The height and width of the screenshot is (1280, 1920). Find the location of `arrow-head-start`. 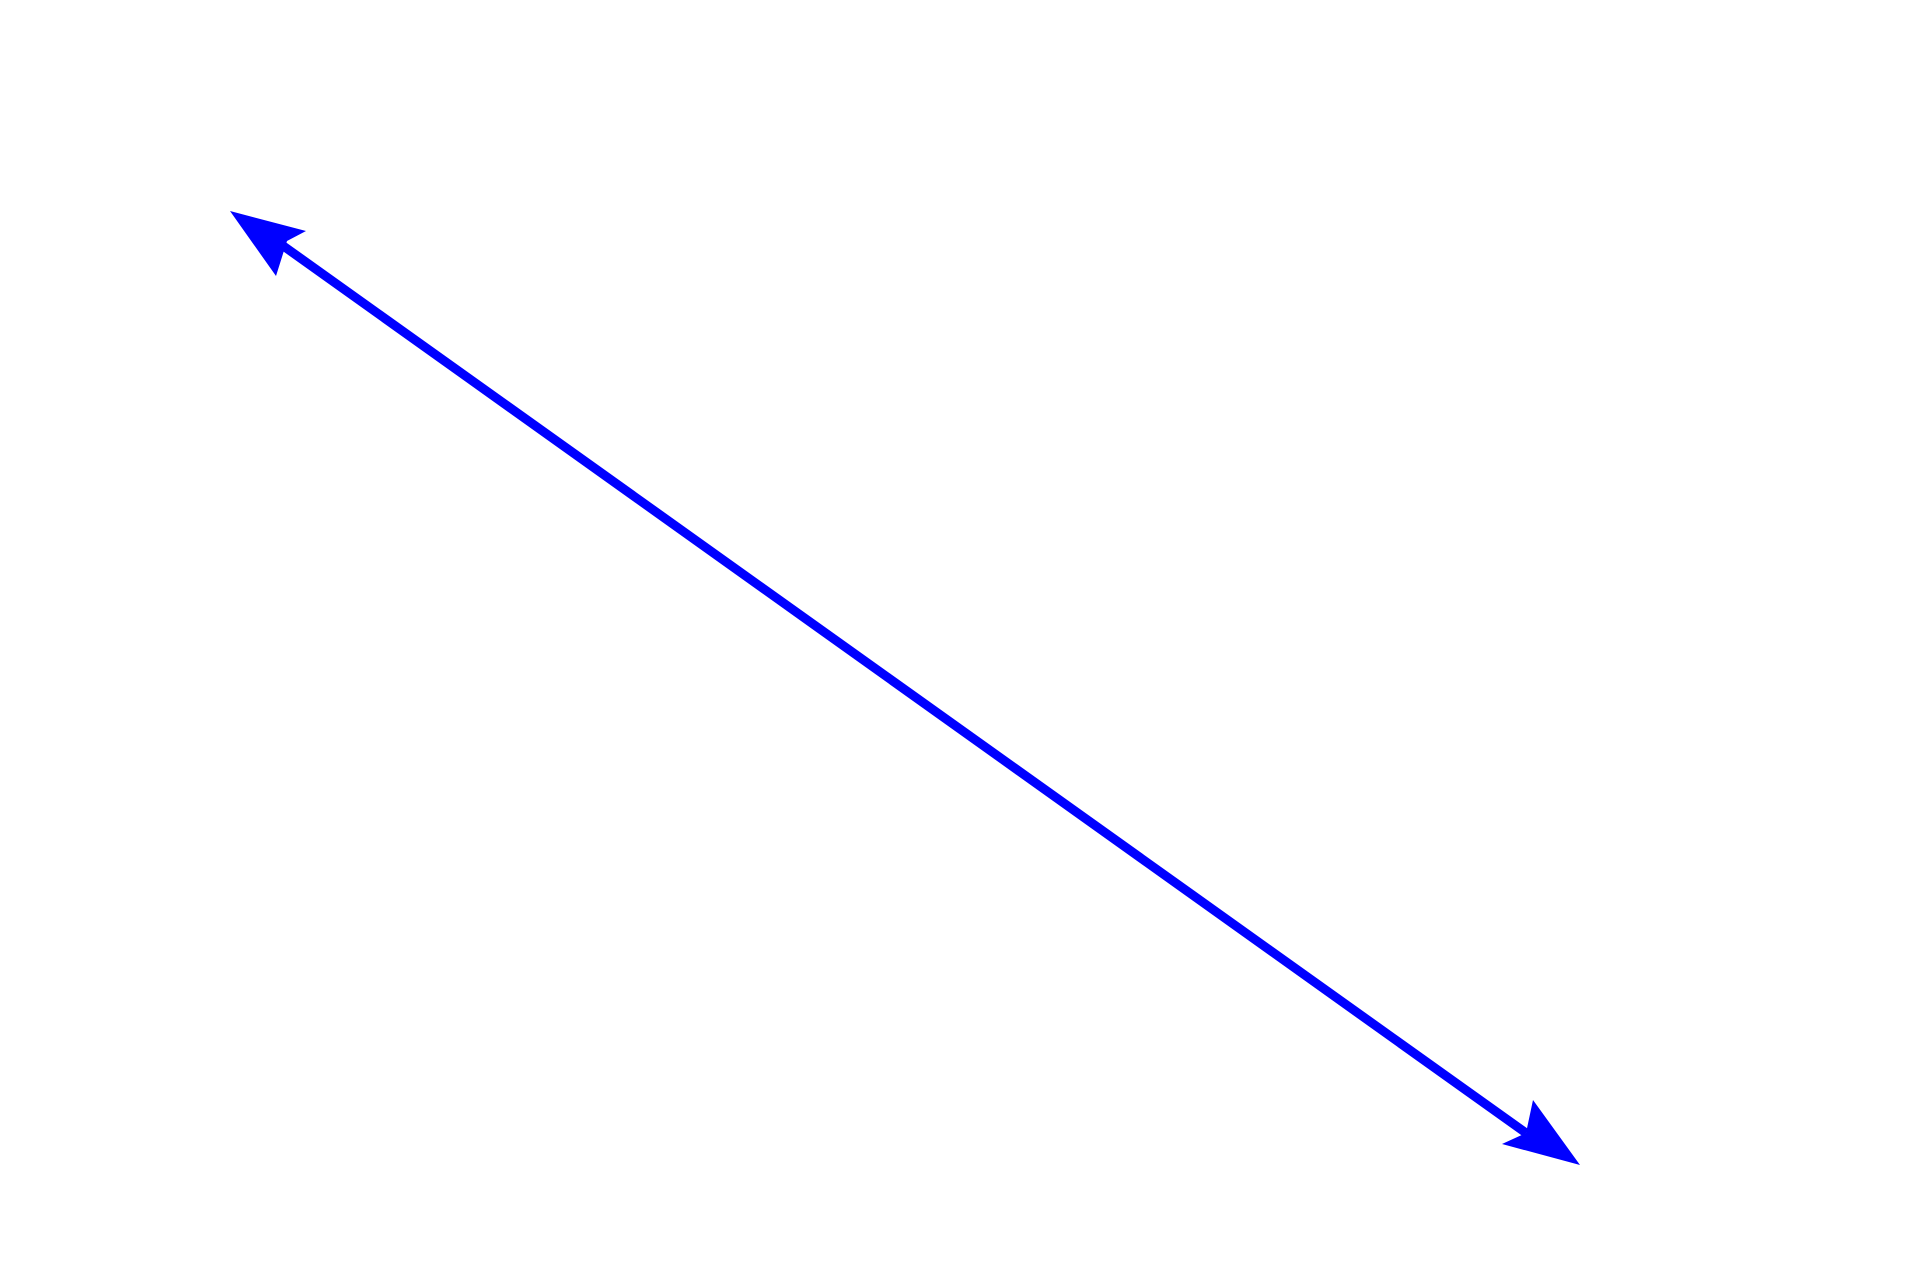

arrow-head-start is located at coordinates (268, 243).